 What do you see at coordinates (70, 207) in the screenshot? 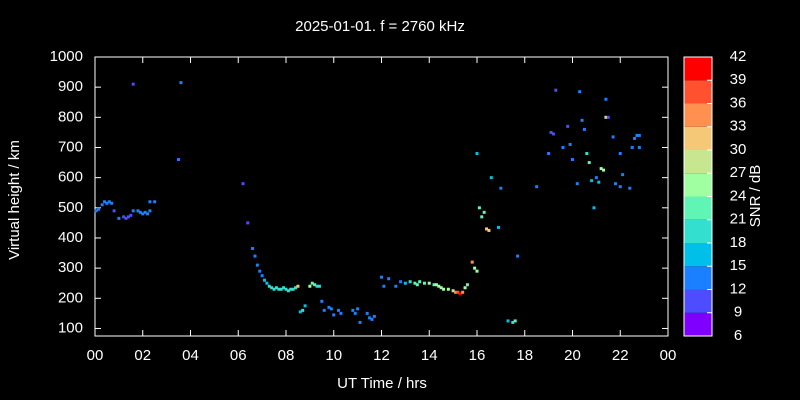
I see `y-tick-label: 500` at bounding box center [70, 207].